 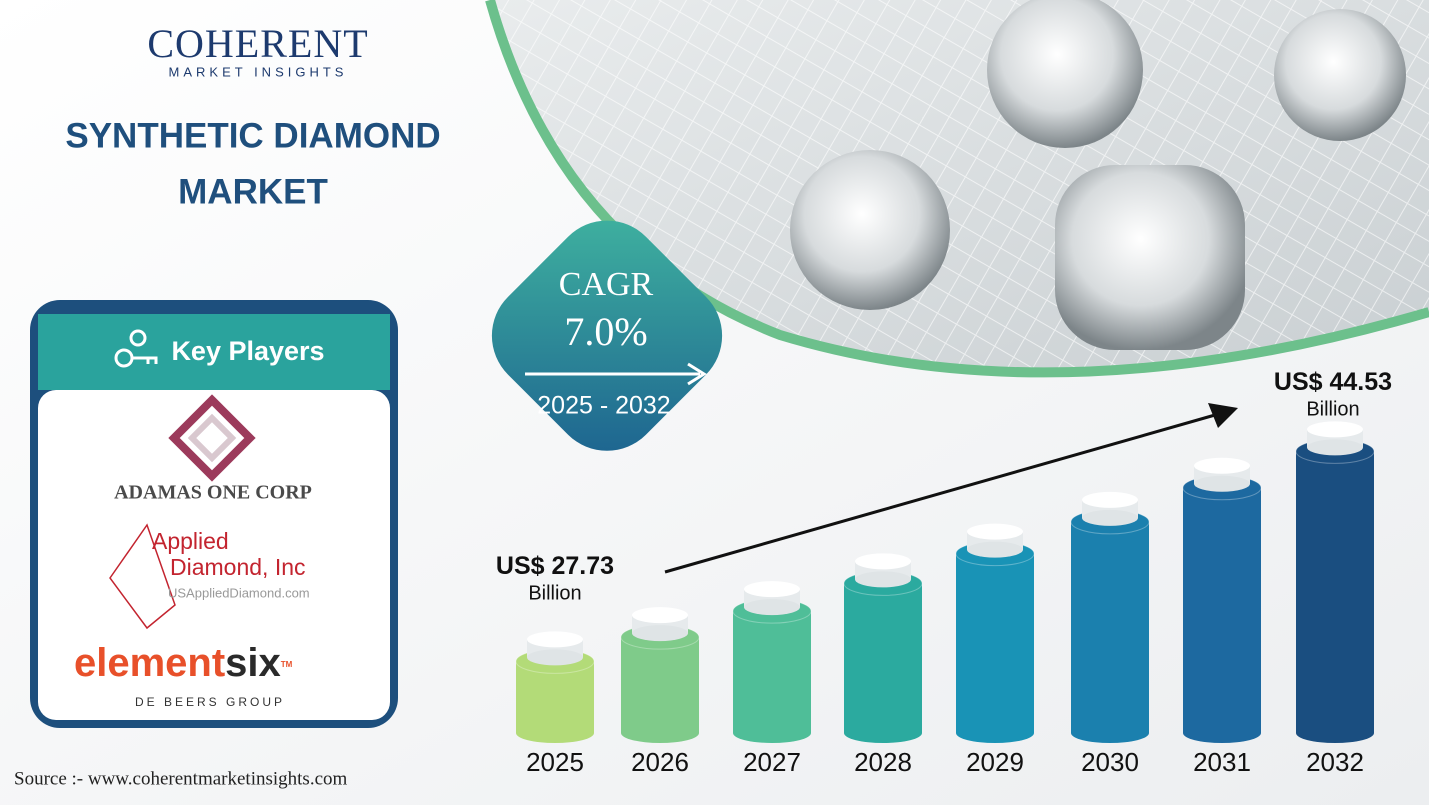 What do you see at coordinates (181, 778) in the screenshot?
I see `source: Source :- www.coherentmarketinsights.com` at bounding box center [181, 778].